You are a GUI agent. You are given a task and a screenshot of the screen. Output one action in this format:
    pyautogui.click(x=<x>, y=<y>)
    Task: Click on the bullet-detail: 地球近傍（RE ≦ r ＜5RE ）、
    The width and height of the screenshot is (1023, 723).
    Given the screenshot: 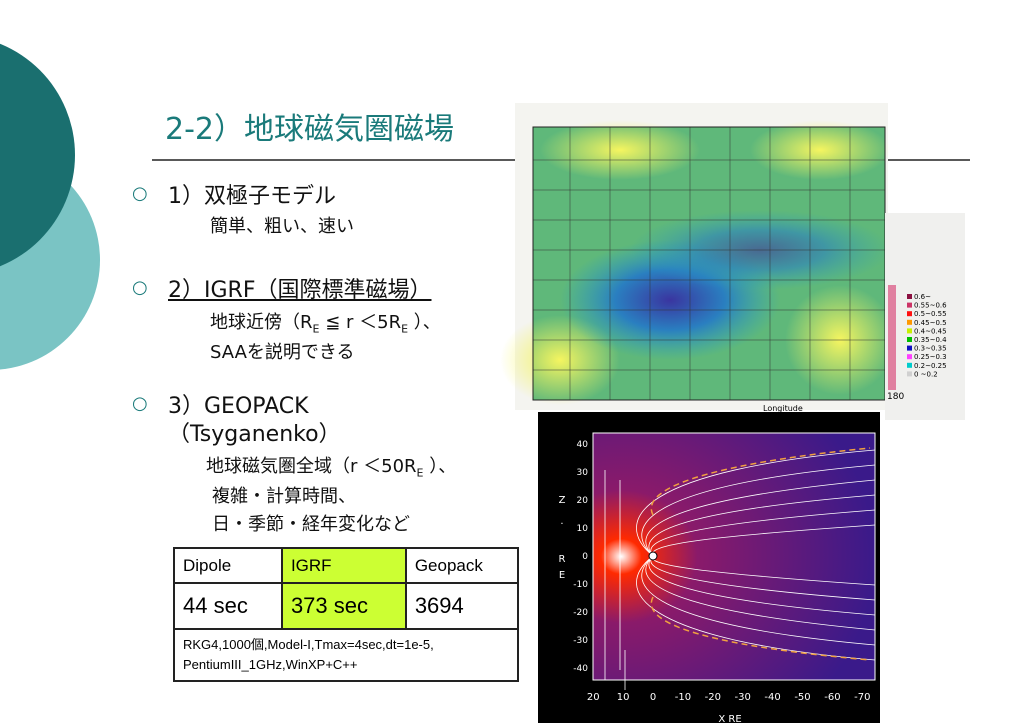 What is the action you would take?
    pyautogui.click(x=325, y=322)
    